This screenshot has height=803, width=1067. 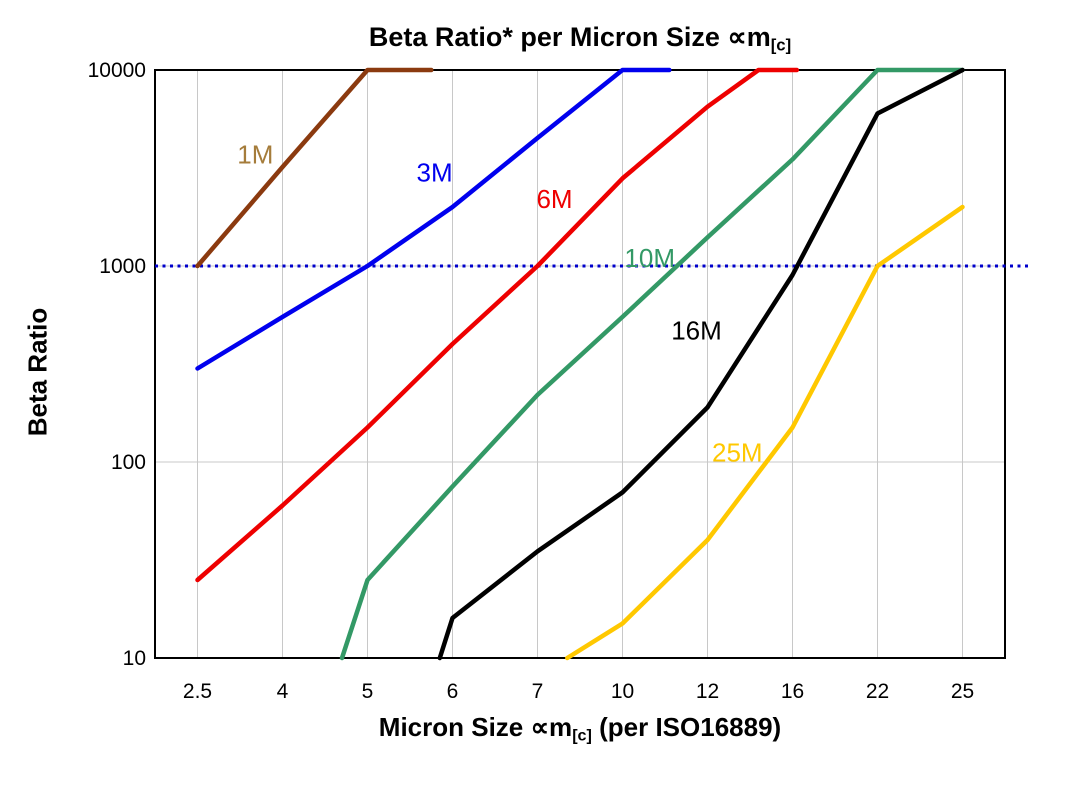 What do you see at coordinates (877, 691) in the screenshot?
I see `x-tick-label: 22` at bounding box center [877, 691].